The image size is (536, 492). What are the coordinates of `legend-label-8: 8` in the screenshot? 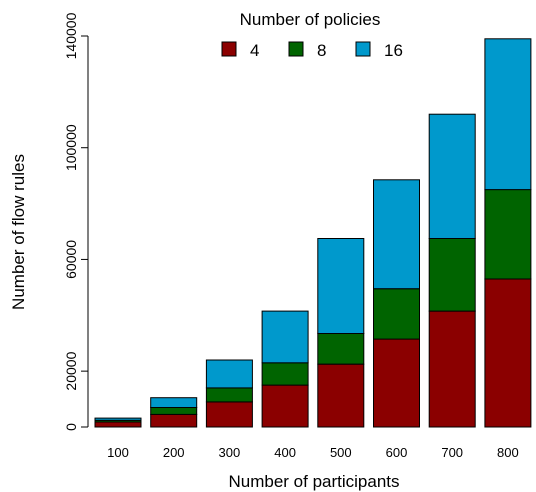 It's located at (321, 50).